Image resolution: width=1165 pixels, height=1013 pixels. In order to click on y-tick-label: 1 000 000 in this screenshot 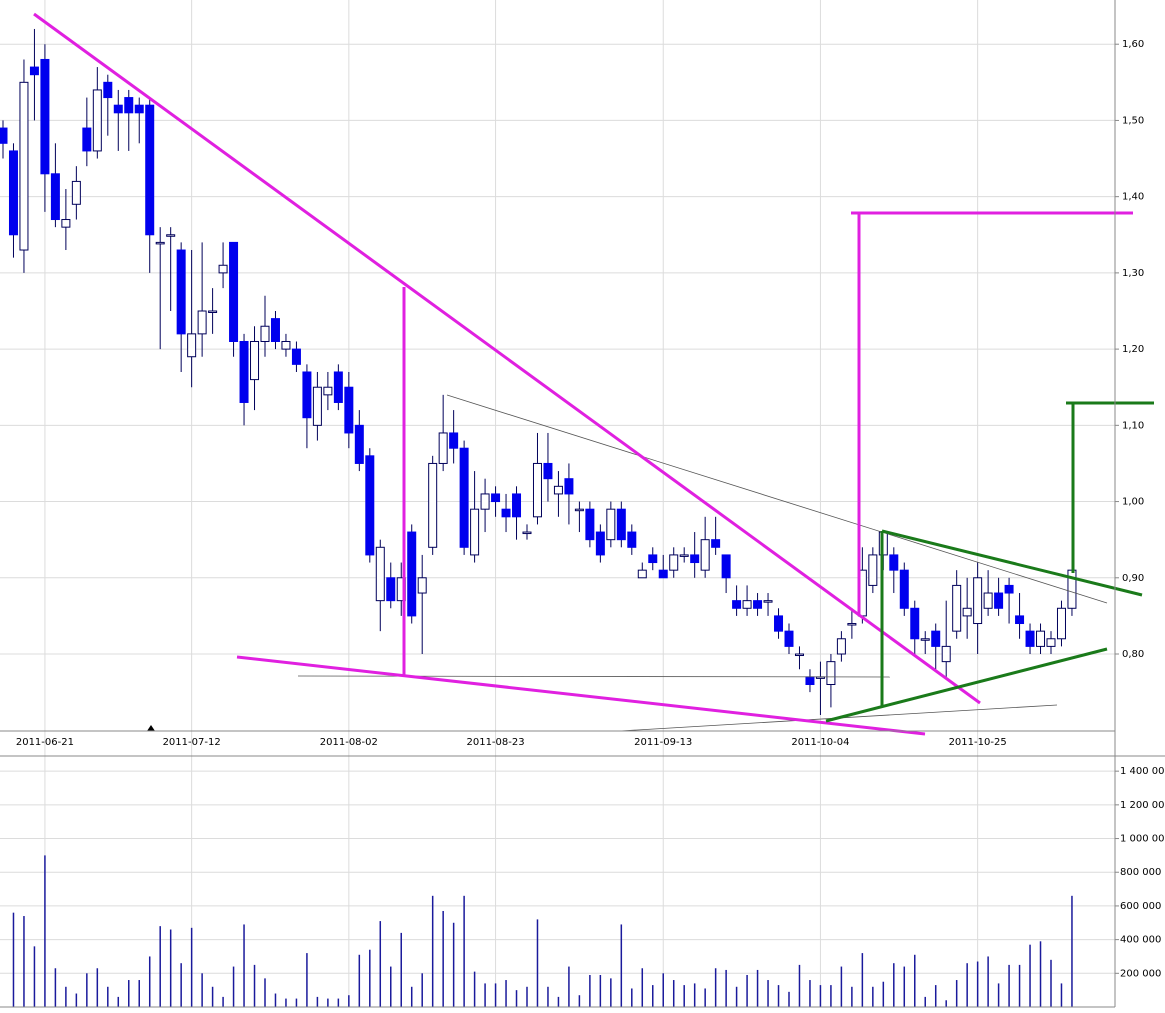, I will do `click(1142, 839)`.